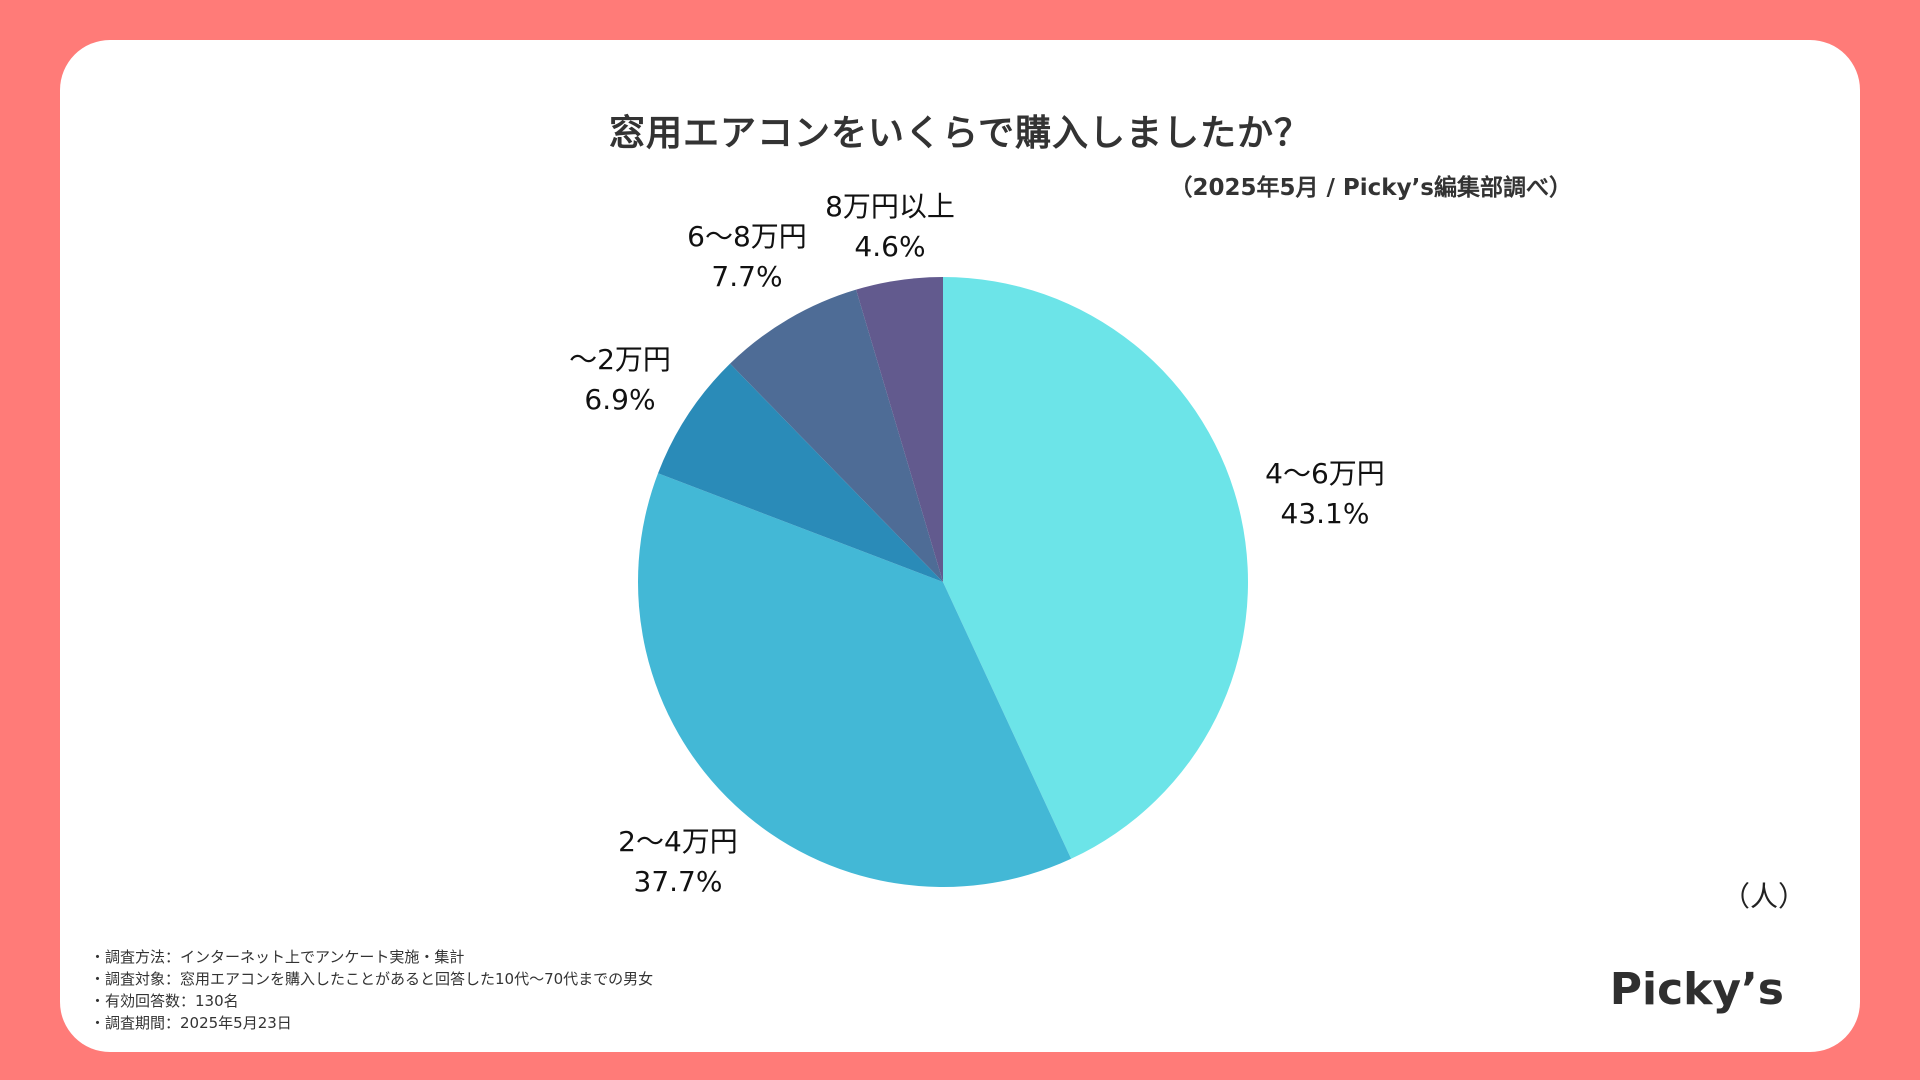  What do you see at coordinates (1325, 513) in the screenshot?
I see `slice-value-label: 43.1%` at bounding box center [1325, 513].